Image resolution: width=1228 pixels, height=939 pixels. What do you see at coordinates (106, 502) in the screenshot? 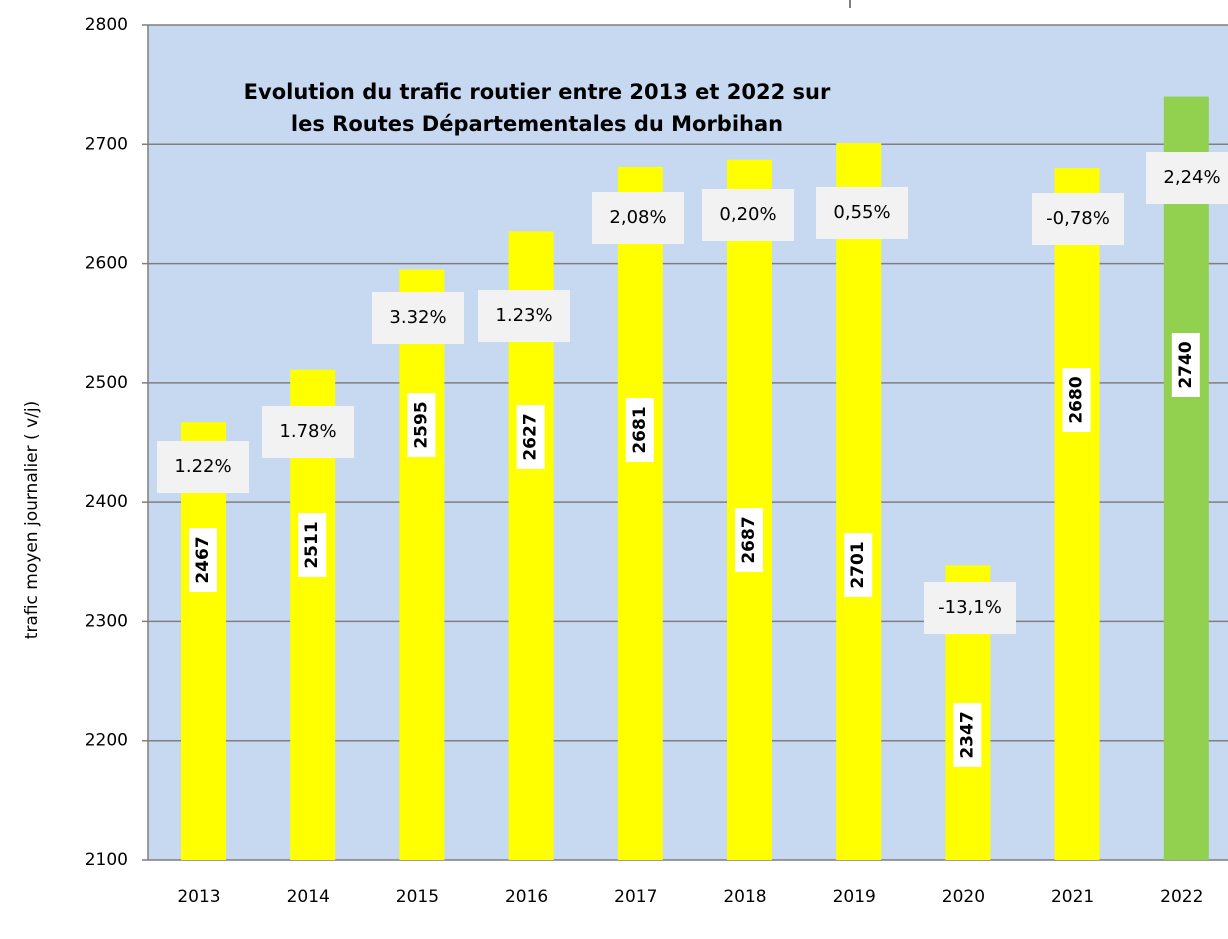
I see `y-tick-label: 2400` at bounding box center [106, 502].